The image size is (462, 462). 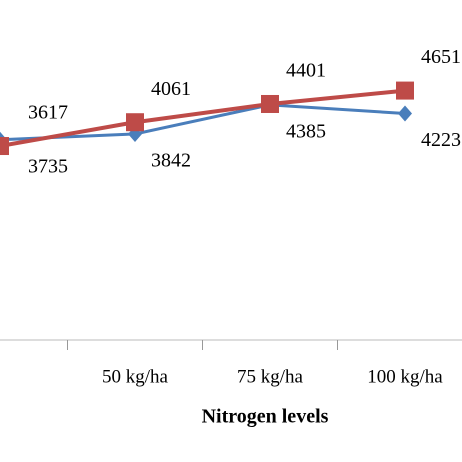 I want to click on x-axis-title: Nitrogen levels, so click(x=265, y=417).